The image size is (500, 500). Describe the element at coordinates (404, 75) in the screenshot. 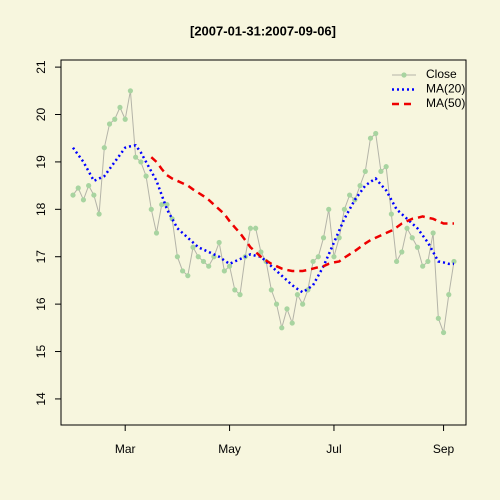

I see `legend-marker` at that location.